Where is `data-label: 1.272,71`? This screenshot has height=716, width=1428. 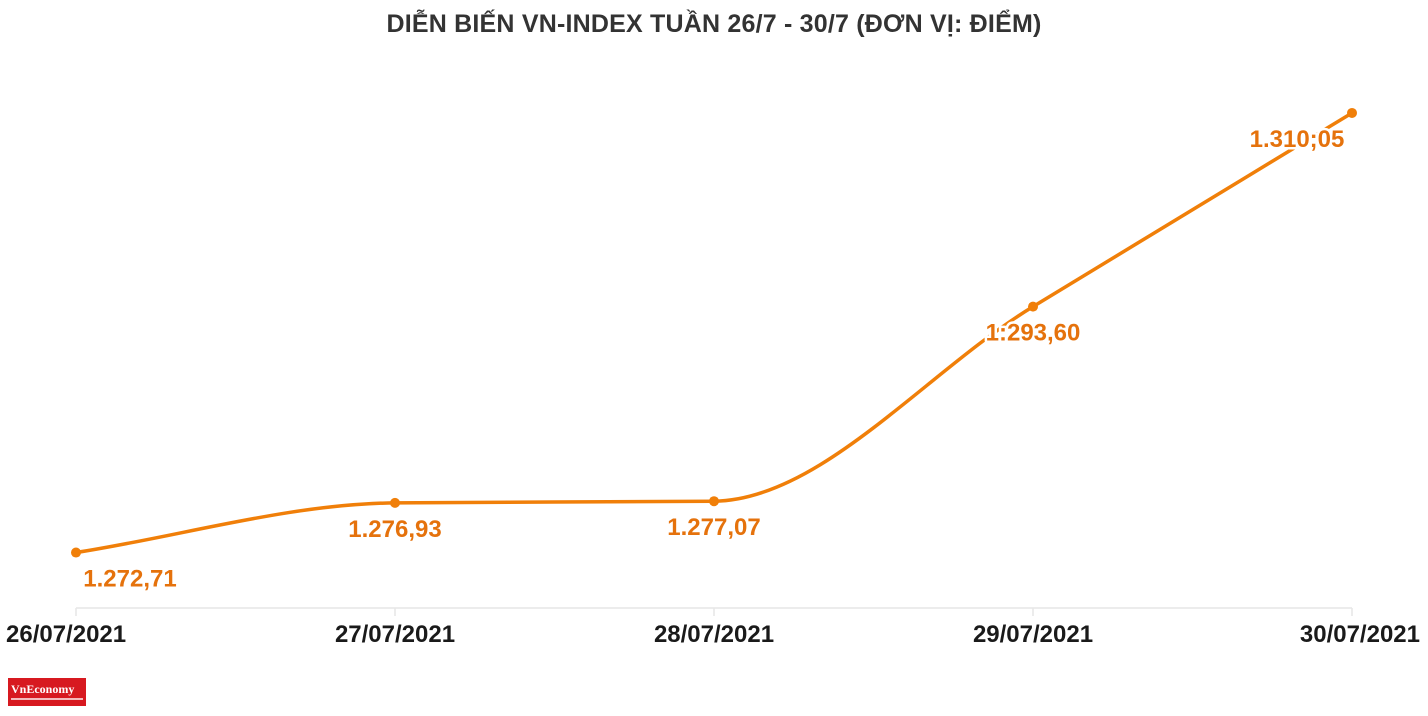 data-label: 1.272,71 is located at coordinates (129, 579).